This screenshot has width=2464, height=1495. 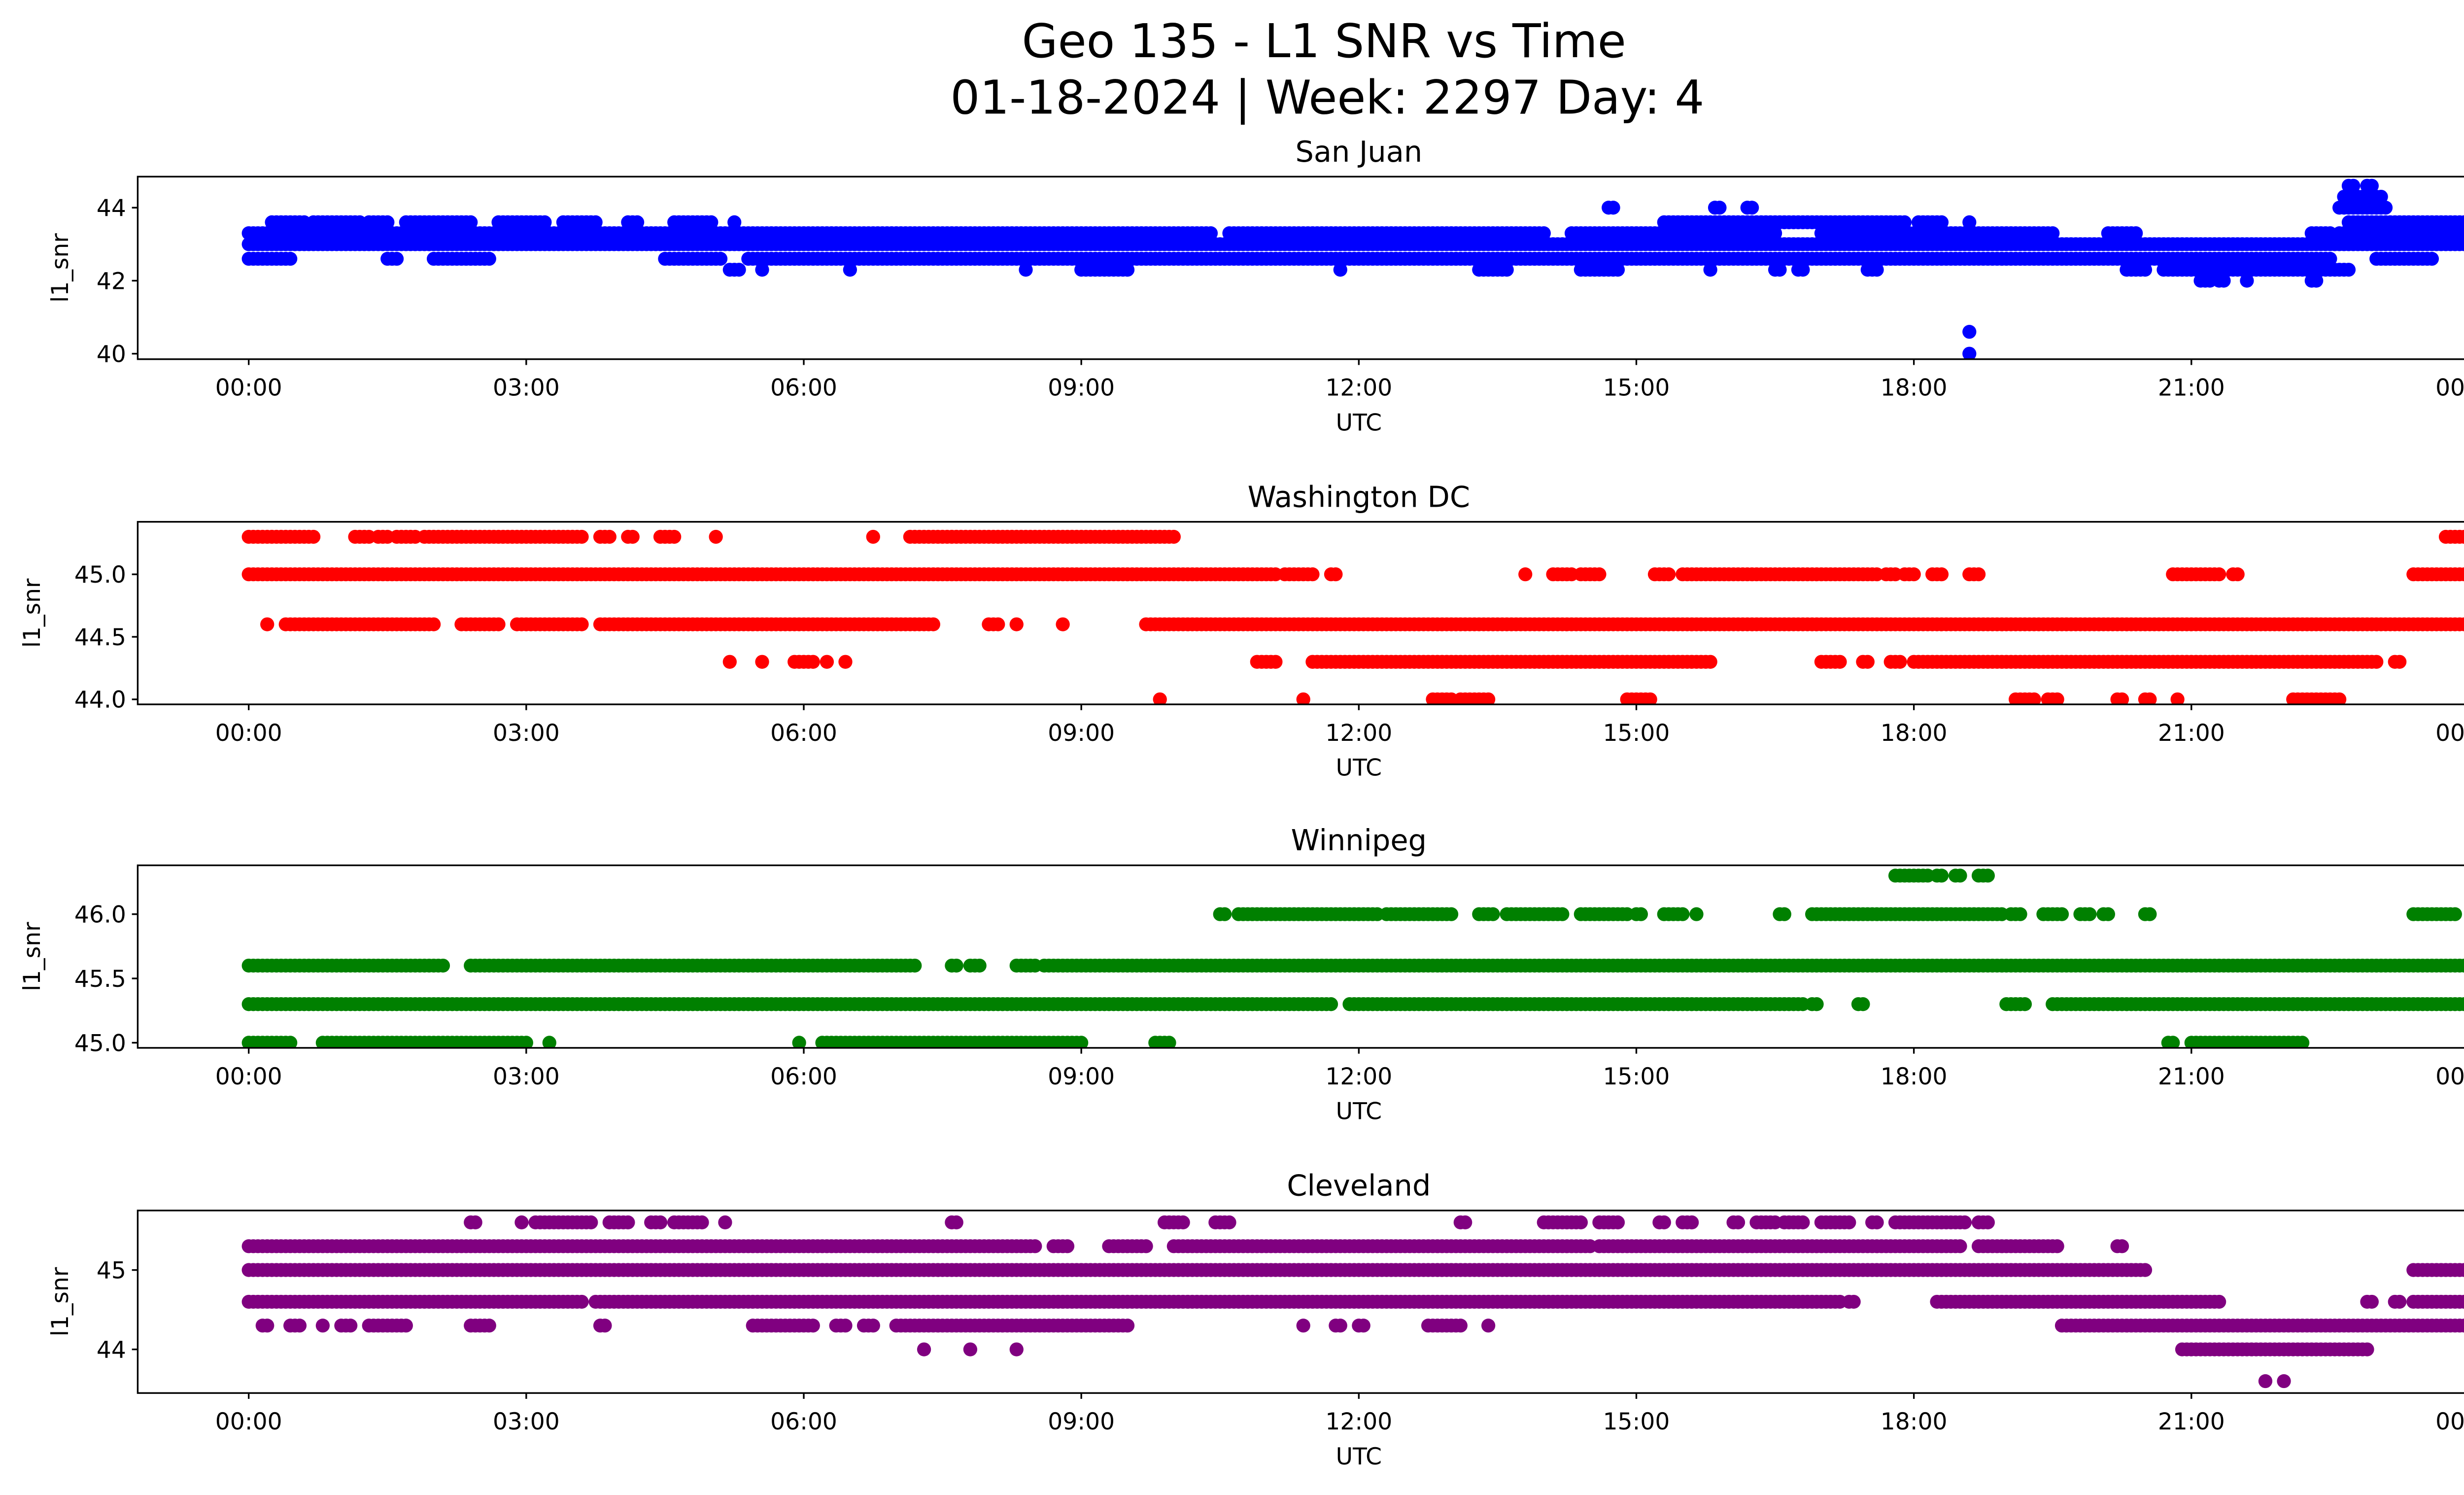 What do you see at coordinates (1327, 98) in the screenshot?
I see `chart-subtitle: 01-18-2024 | Week: 2297 Day: 4` at bounding box center [1327, 98].